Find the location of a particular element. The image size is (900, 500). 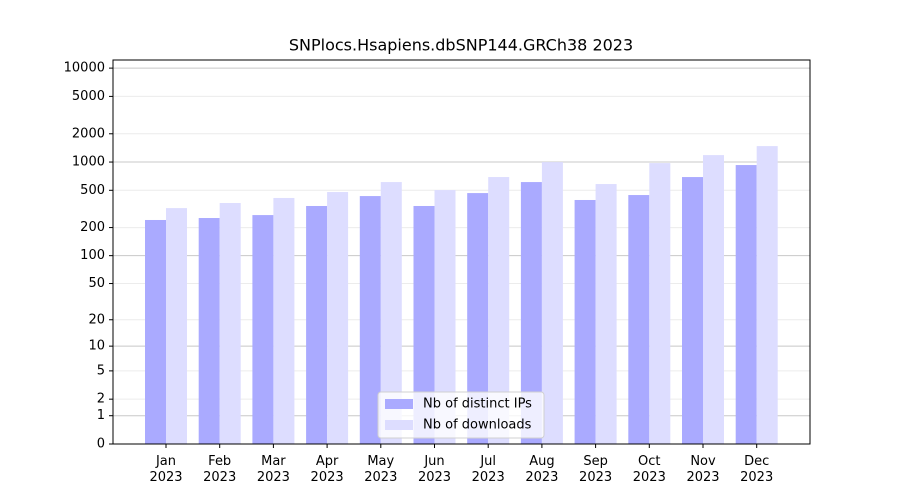

y-tick-label: 100 is located at coordinates (92, 255).